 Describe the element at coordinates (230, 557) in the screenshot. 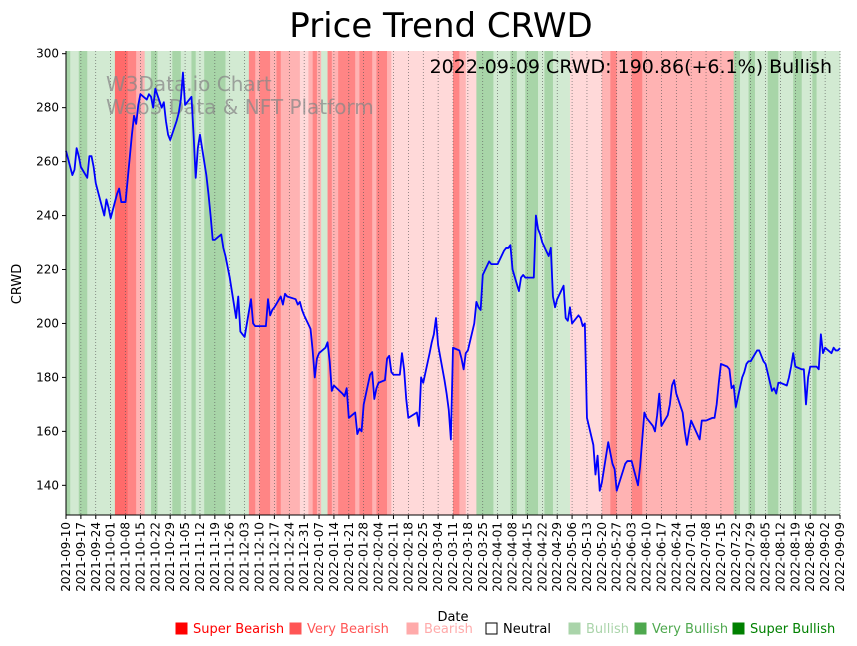

I see `x-tick-label: 2021-11-26` at that location.